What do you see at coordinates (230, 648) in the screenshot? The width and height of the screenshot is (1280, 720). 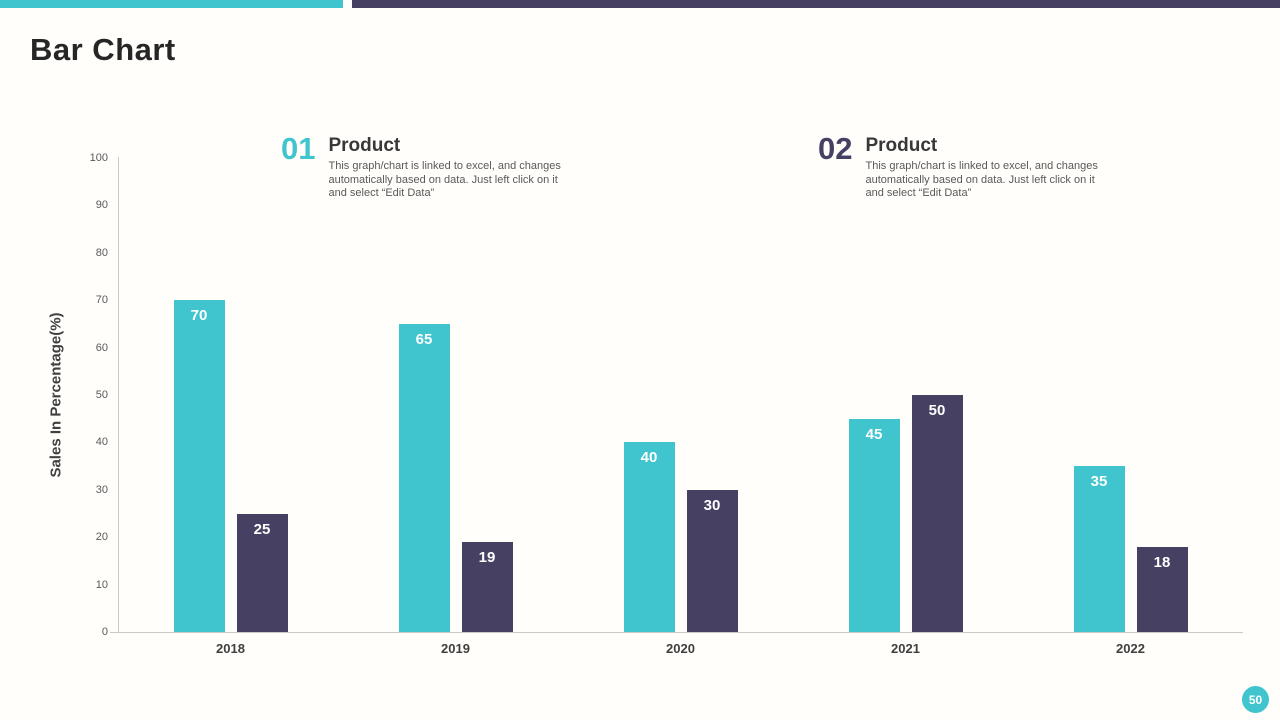 I see `x-category-label: 2018` at bounding box center [230, 648].